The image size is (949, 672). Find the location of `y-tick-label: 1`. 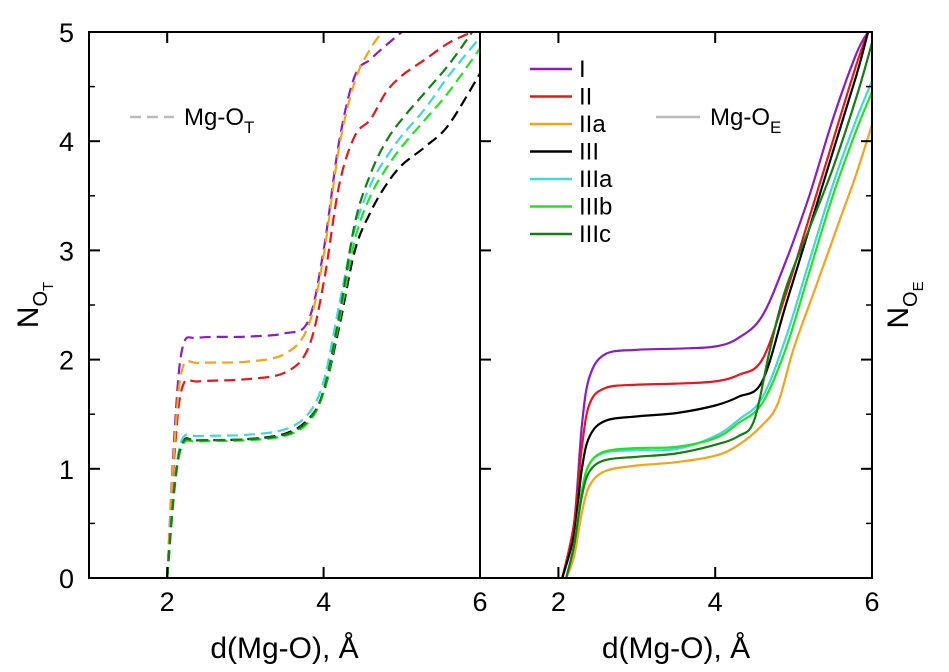

y-tick-label: 1 is located at coordinates (66, 470).